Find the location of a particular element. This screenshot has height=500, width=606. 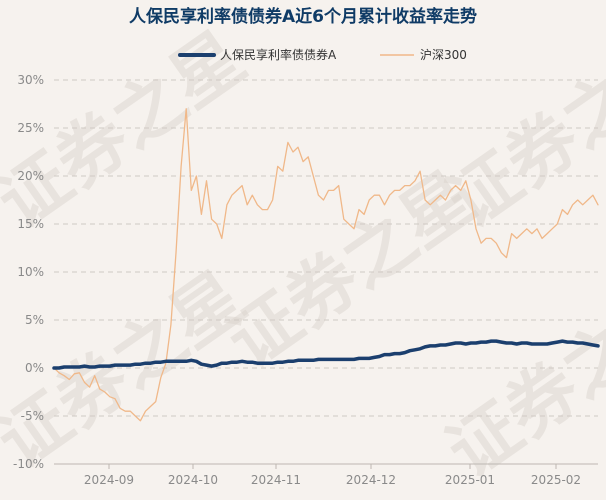

series-line-fund is located at coordinates (326, 354).